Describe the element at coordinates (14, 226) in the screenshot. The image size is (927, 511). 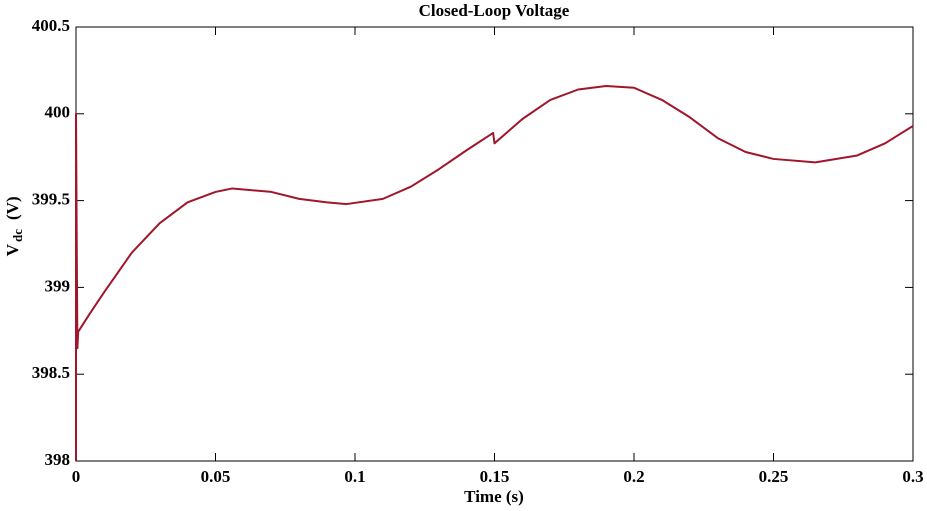
I see `y-axis-label: V dc (V)` at that location.